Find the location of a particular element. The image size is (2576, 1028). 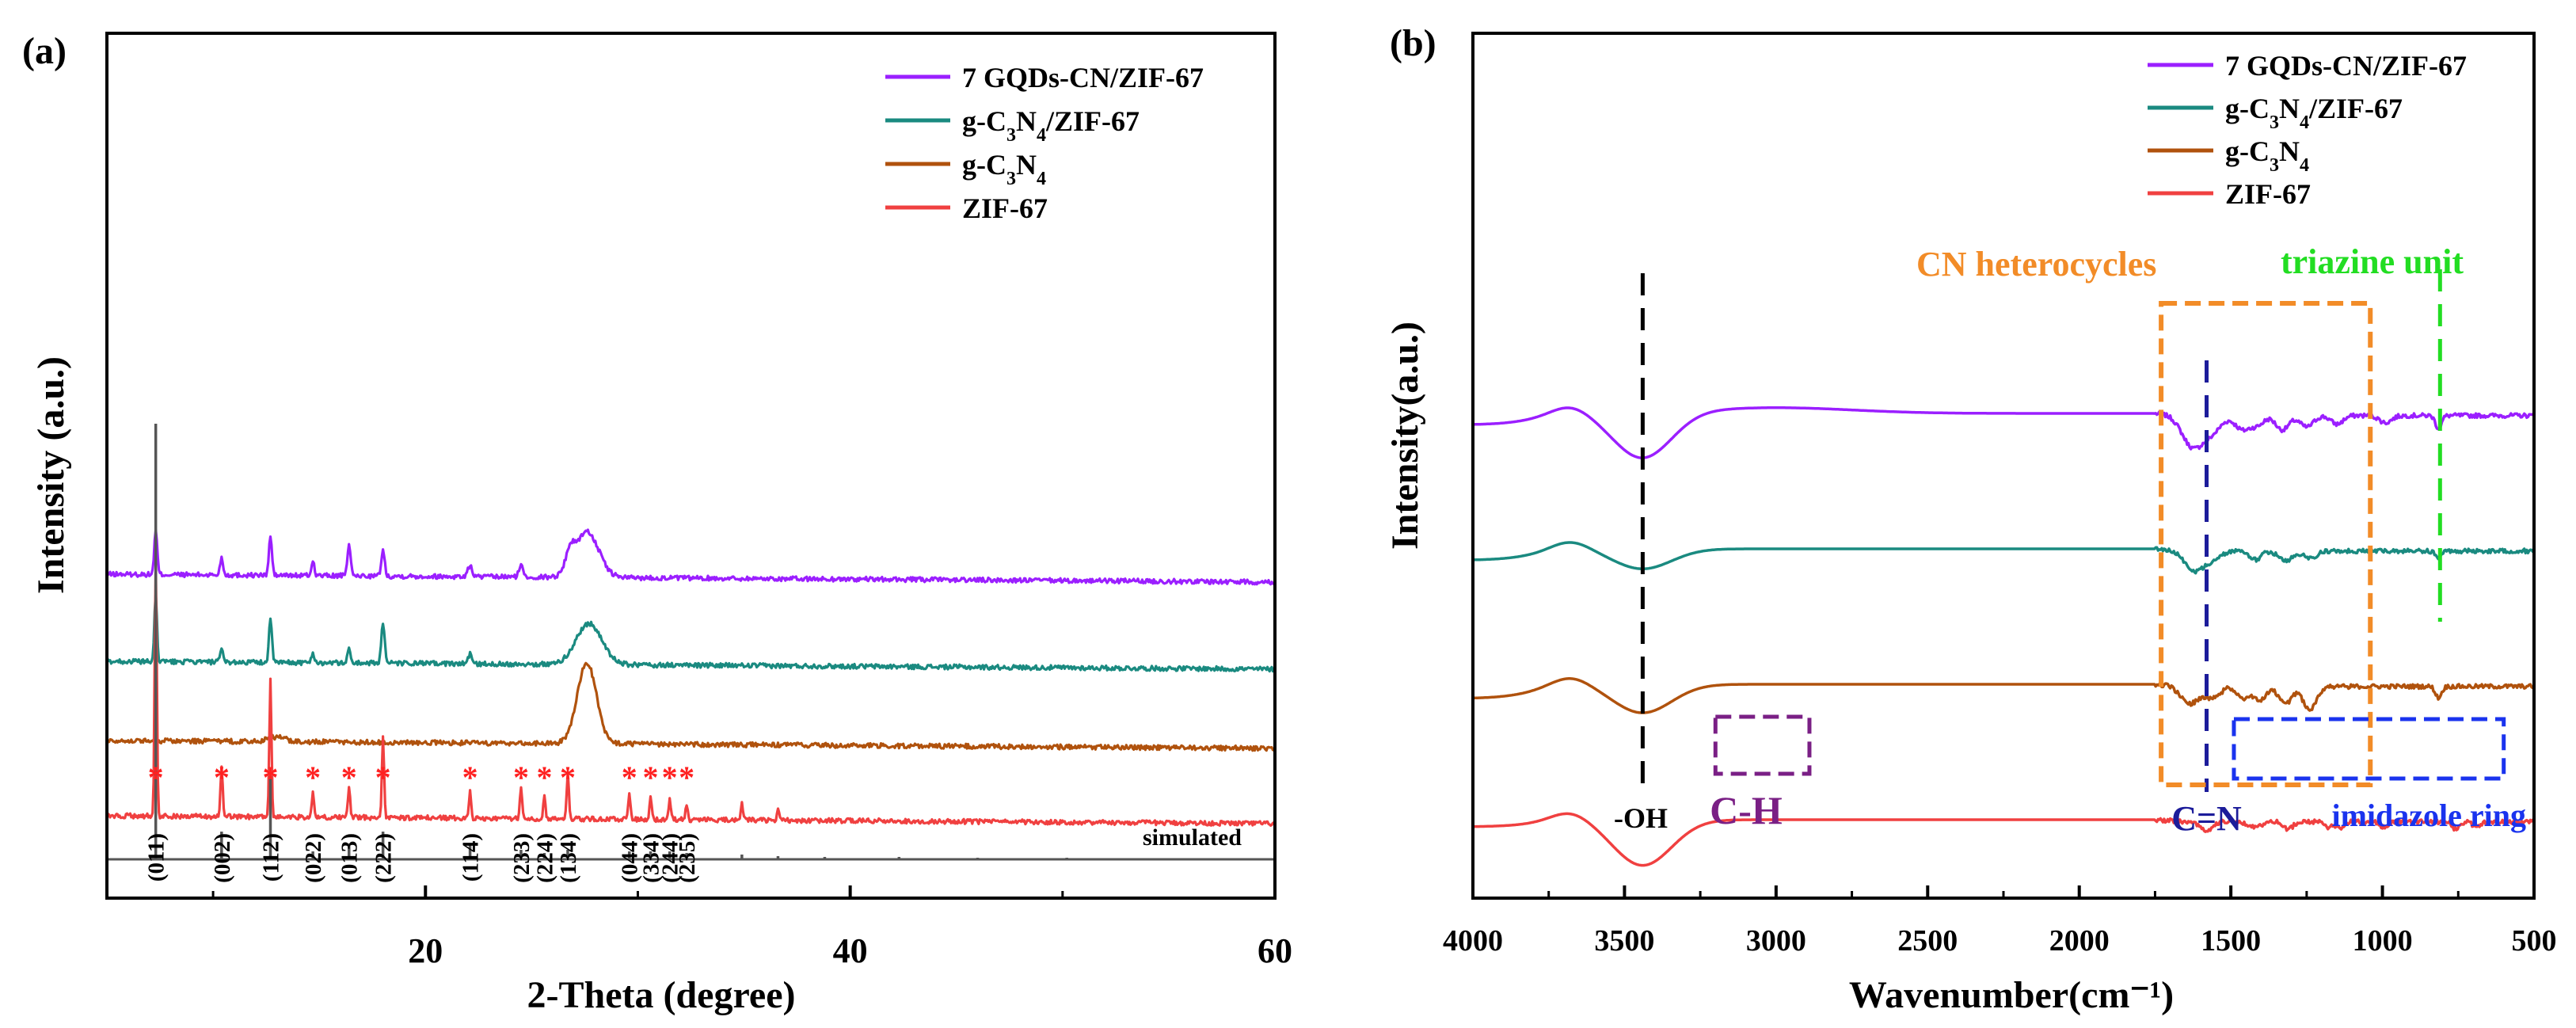

ftir-legend-label-g-c3n4-zif-67: g-C3N4/ZIF-67 is located at coordinates (2314, 113).